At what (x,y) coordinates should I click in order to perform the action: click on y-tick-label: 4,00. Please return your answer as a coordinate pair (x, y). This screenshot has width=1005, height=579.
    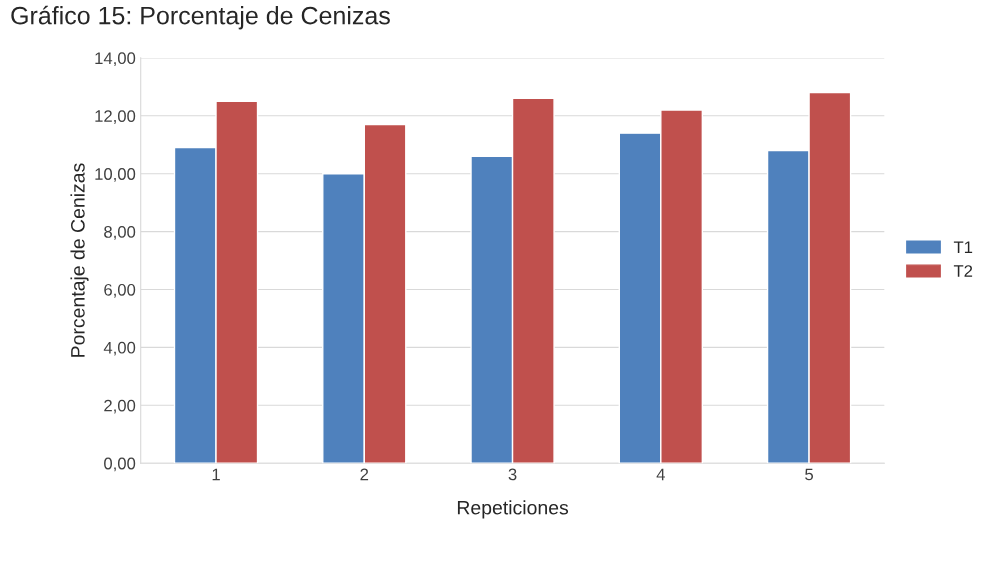
    Looking at the image, I should click on (119, 348).